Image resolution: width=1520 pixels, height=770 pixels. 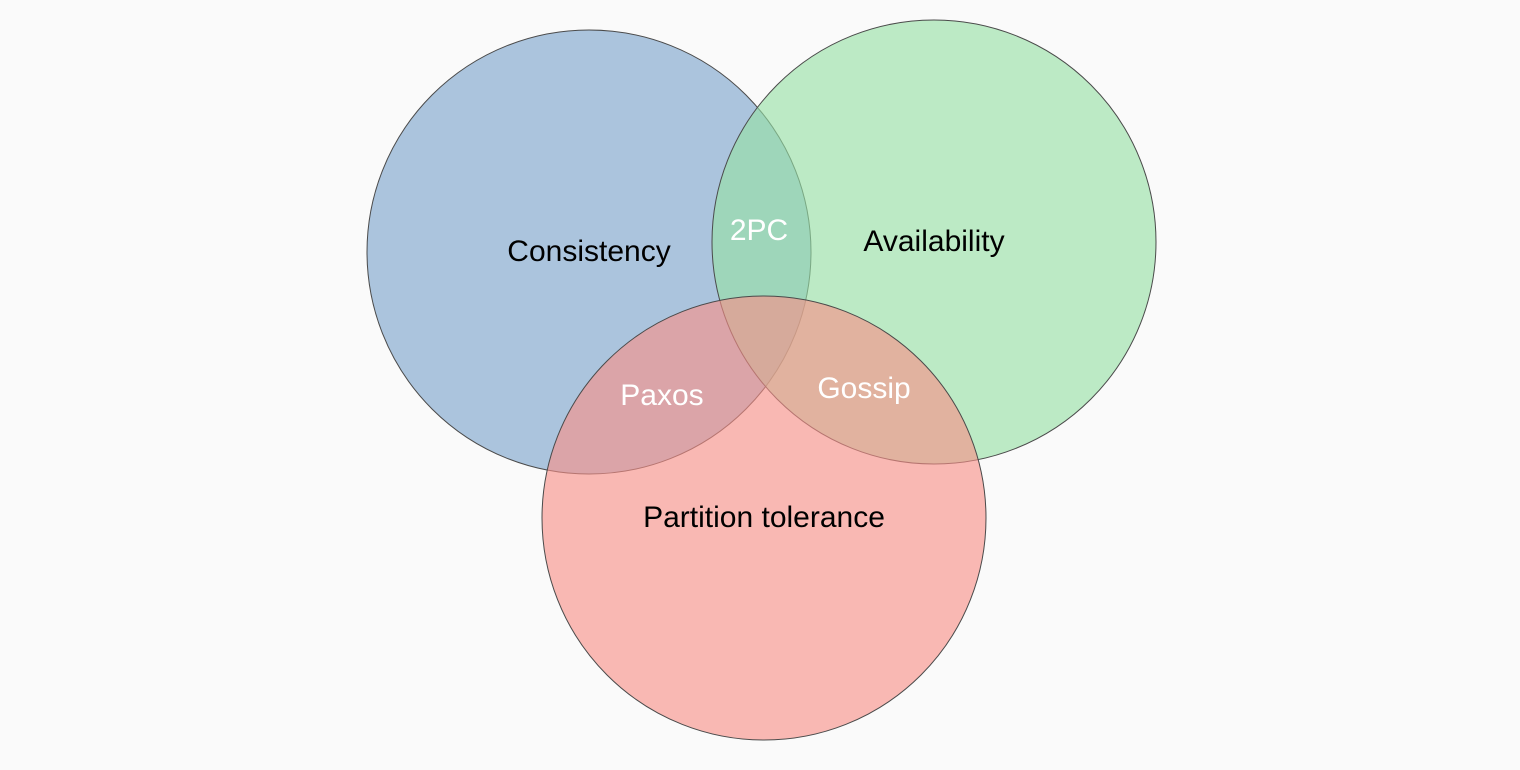 What do you see at coordinates (588, 251) in the screenshot?
I see `consistency-label: Consistency` at bounding box center [588, 251].